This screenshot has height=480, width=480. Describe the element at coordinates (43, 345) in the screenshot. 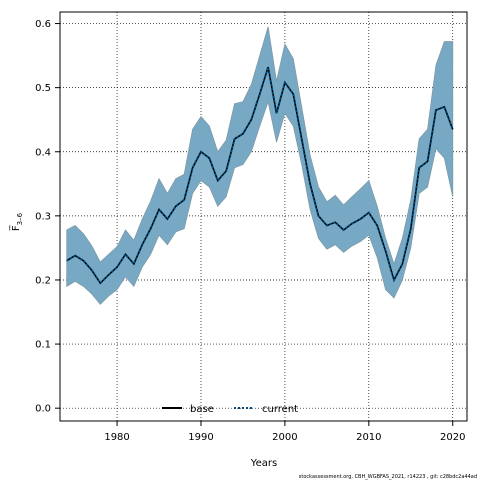

I see `y-tick-label: 0.1` at that location.